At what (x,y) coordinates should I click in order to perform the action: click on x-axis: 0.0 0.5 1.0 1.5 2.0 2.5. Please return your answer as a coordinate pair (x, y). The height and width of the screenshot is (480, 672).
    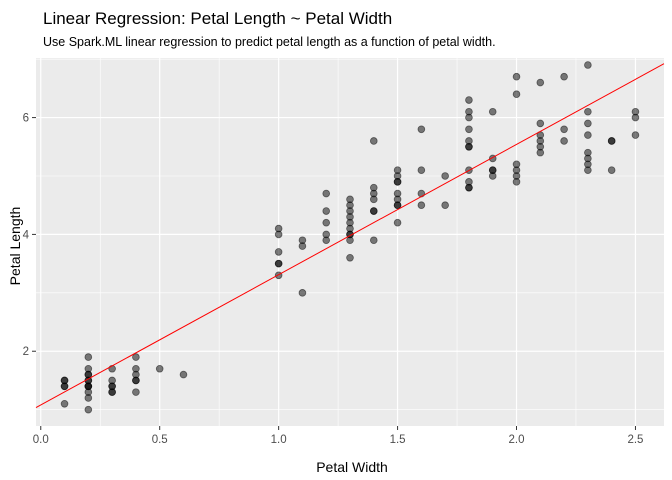
    Looking at the image, I should click on (338, 436).